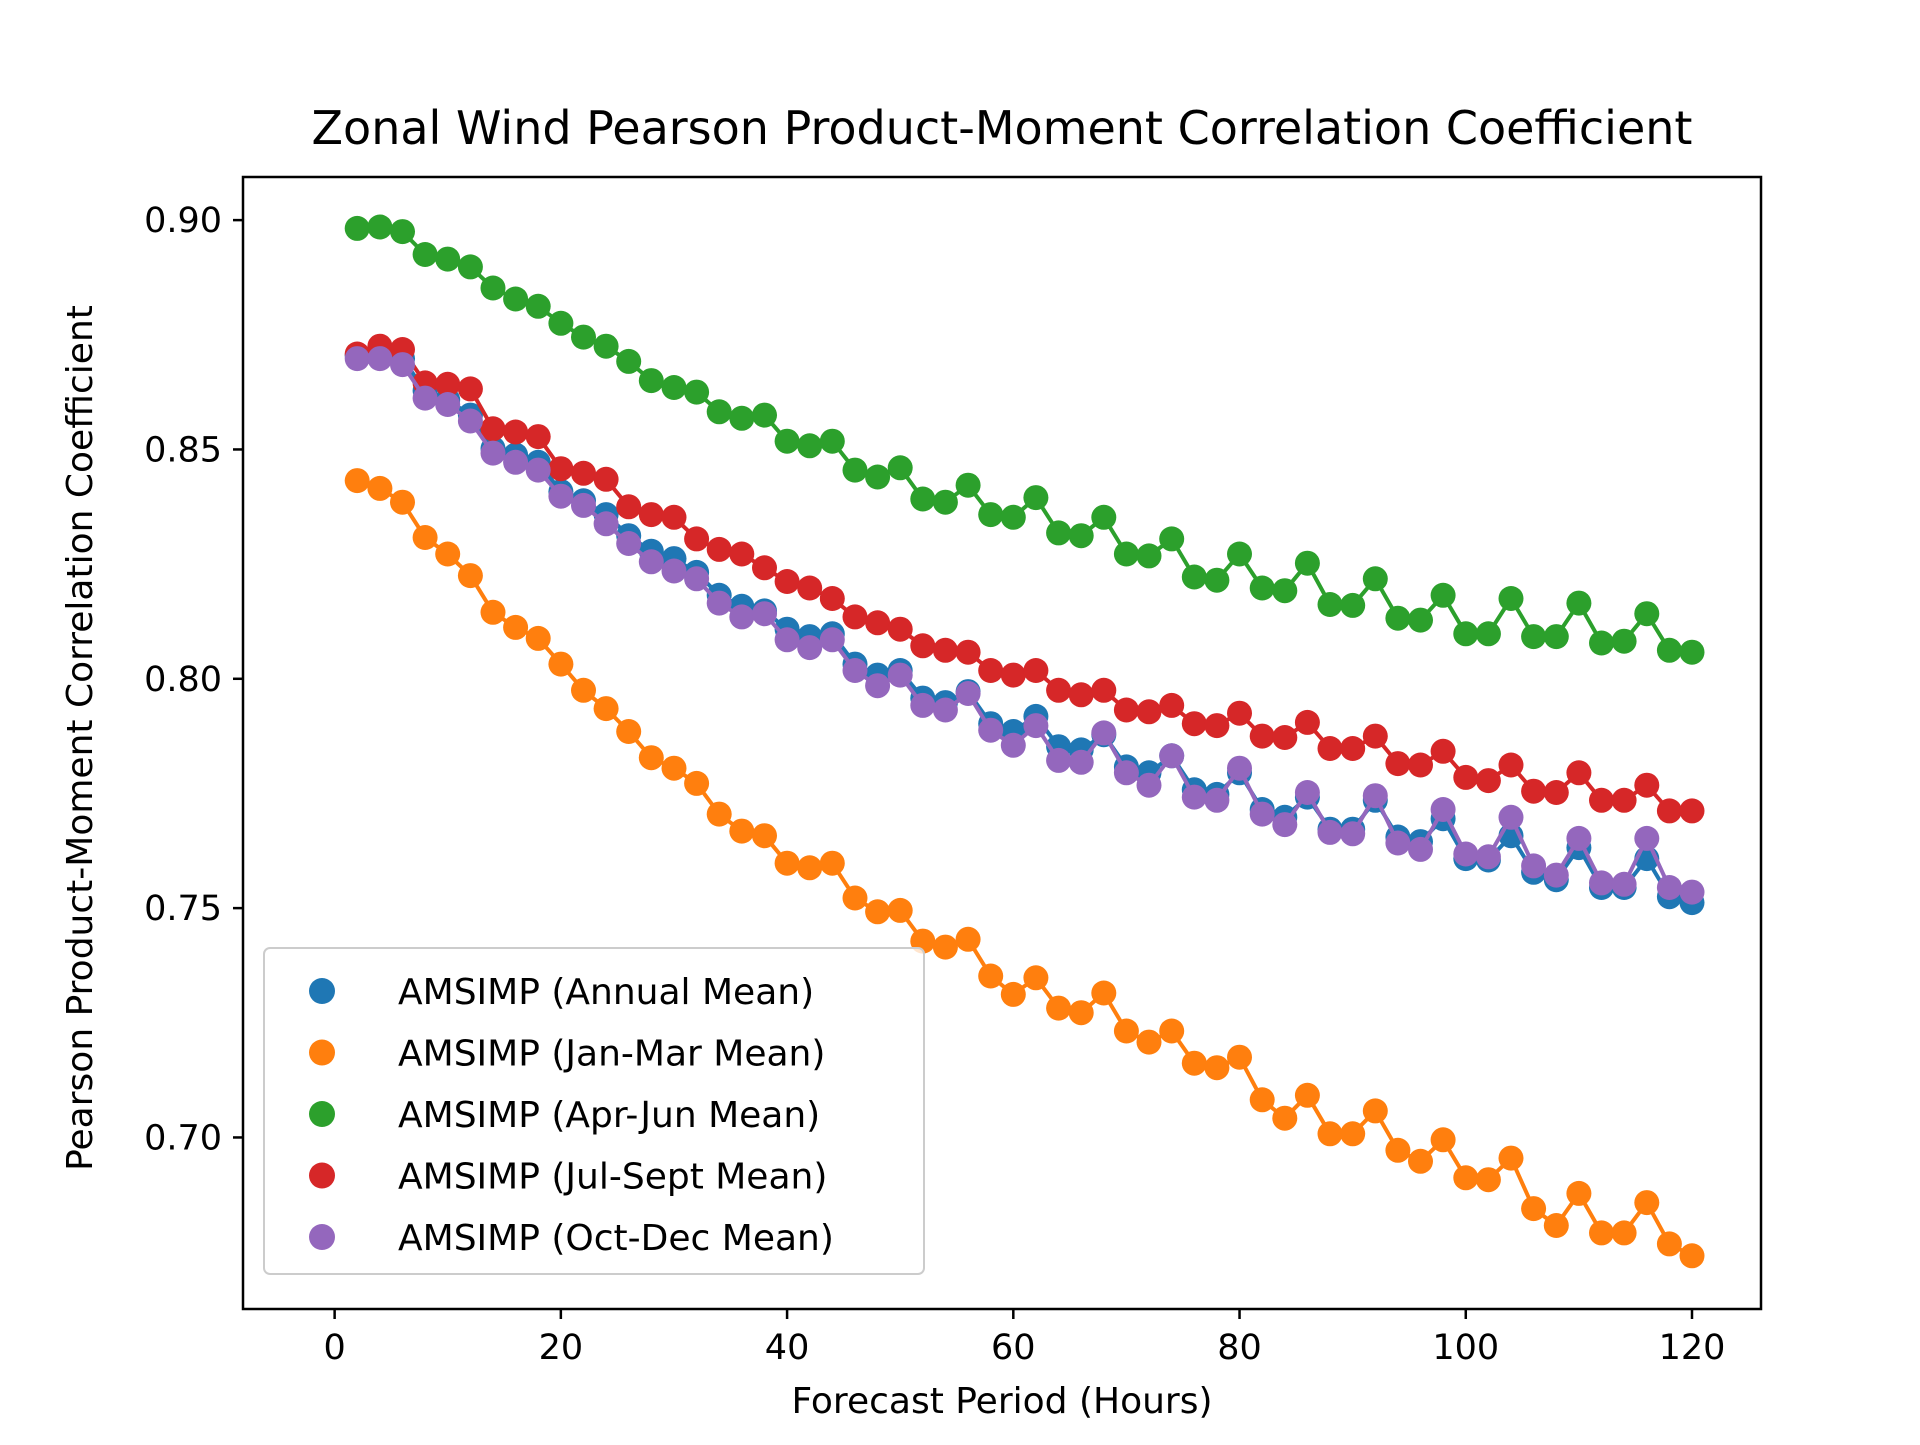 The width and height of the screenshot is (1920, 1445). What do you see at coordinates (1239, 1348) in the screenshot?
I see `x-tick-label: 80` at bounding box center [1239, 1348].